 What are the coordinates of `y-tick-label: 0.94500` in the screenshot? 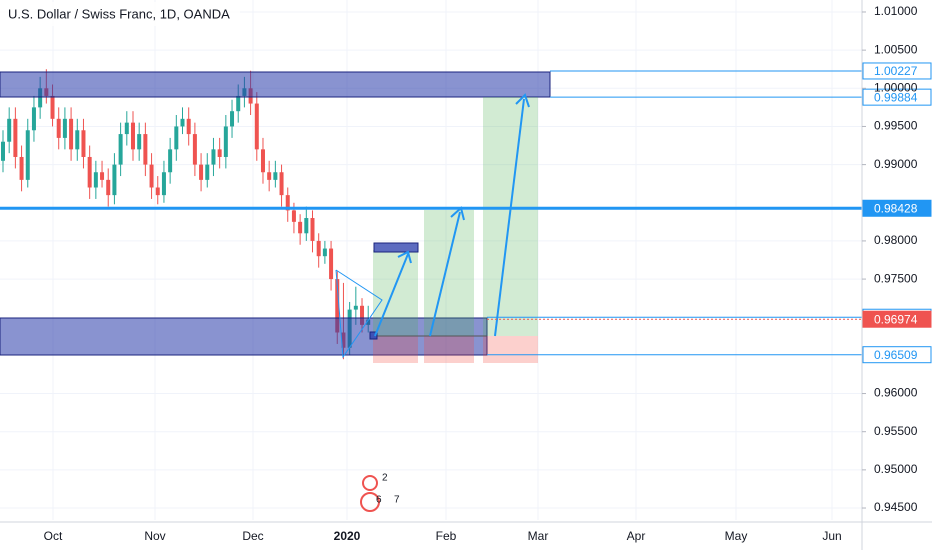 It's located at (896, 507).